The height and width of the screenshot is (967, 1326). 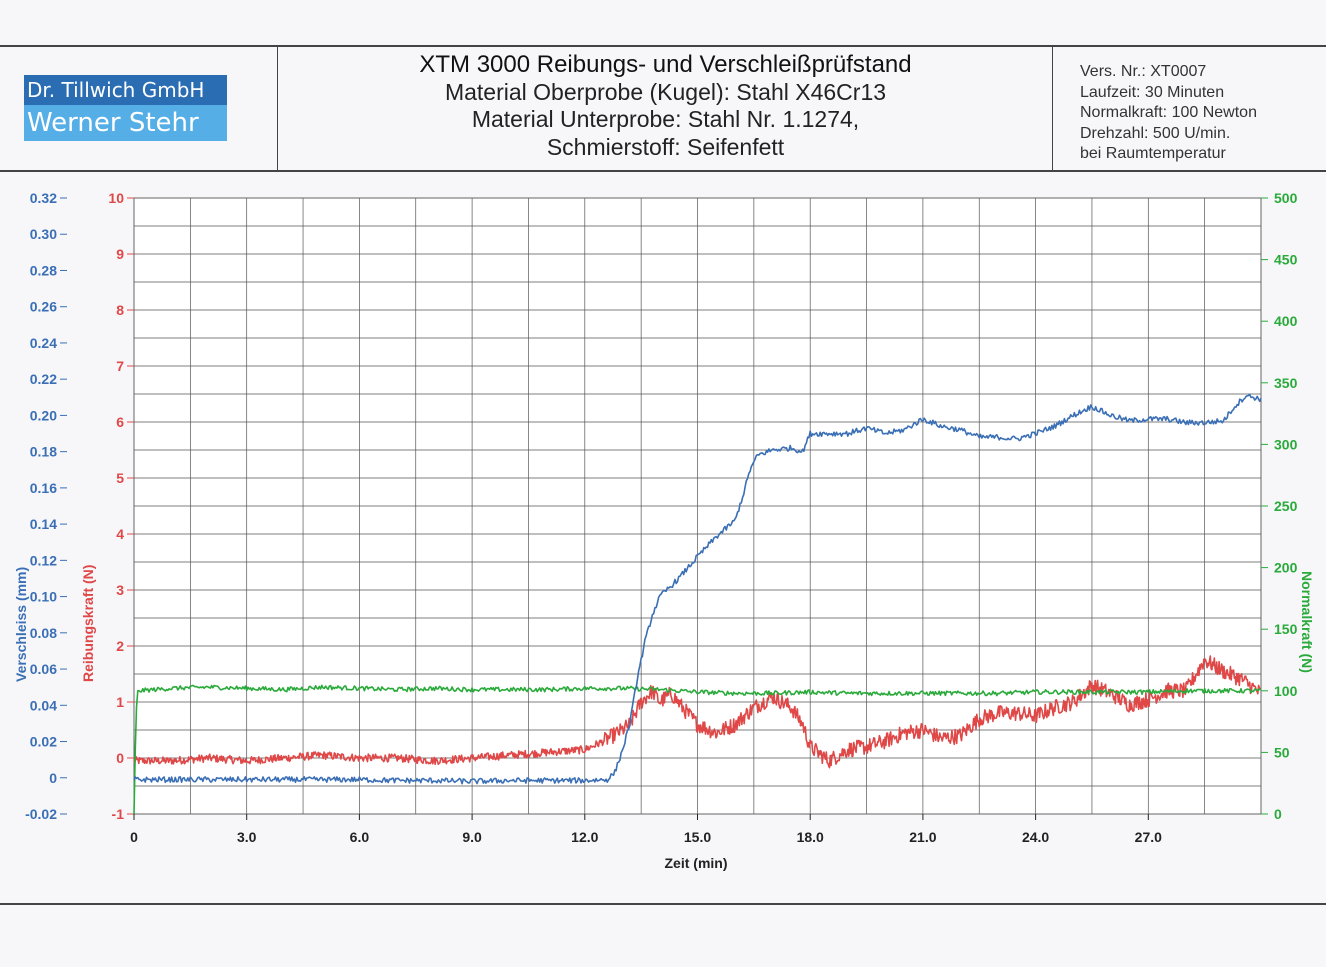 I want to click on info-temperature: bei Raumtemperatur, so click(x=1153, y=153).